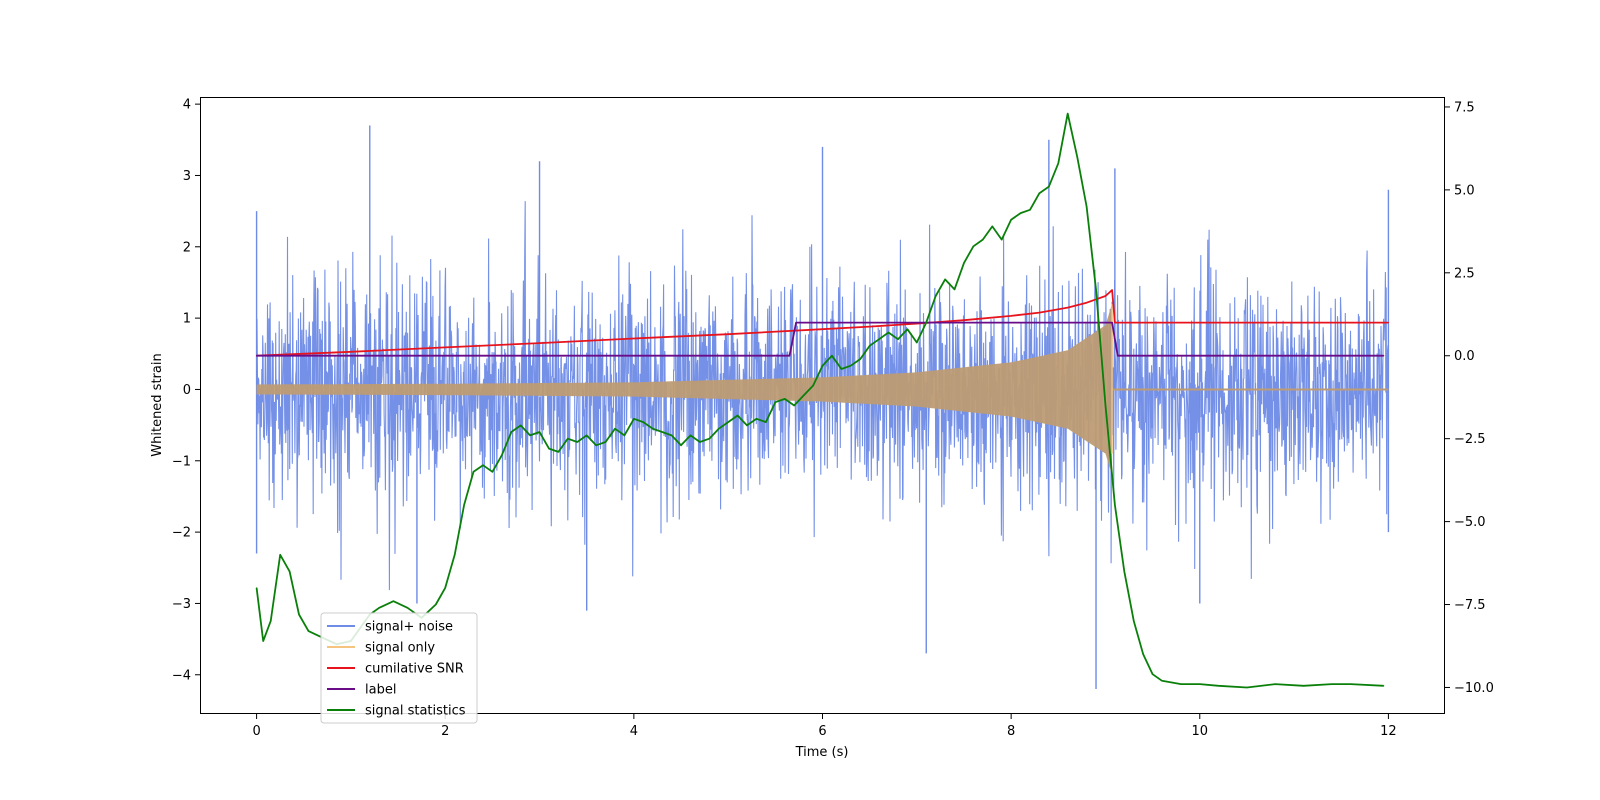 The height and width of the screenshot is (800, 1600). I want to click on chirp-envelope, so click(684, 389).